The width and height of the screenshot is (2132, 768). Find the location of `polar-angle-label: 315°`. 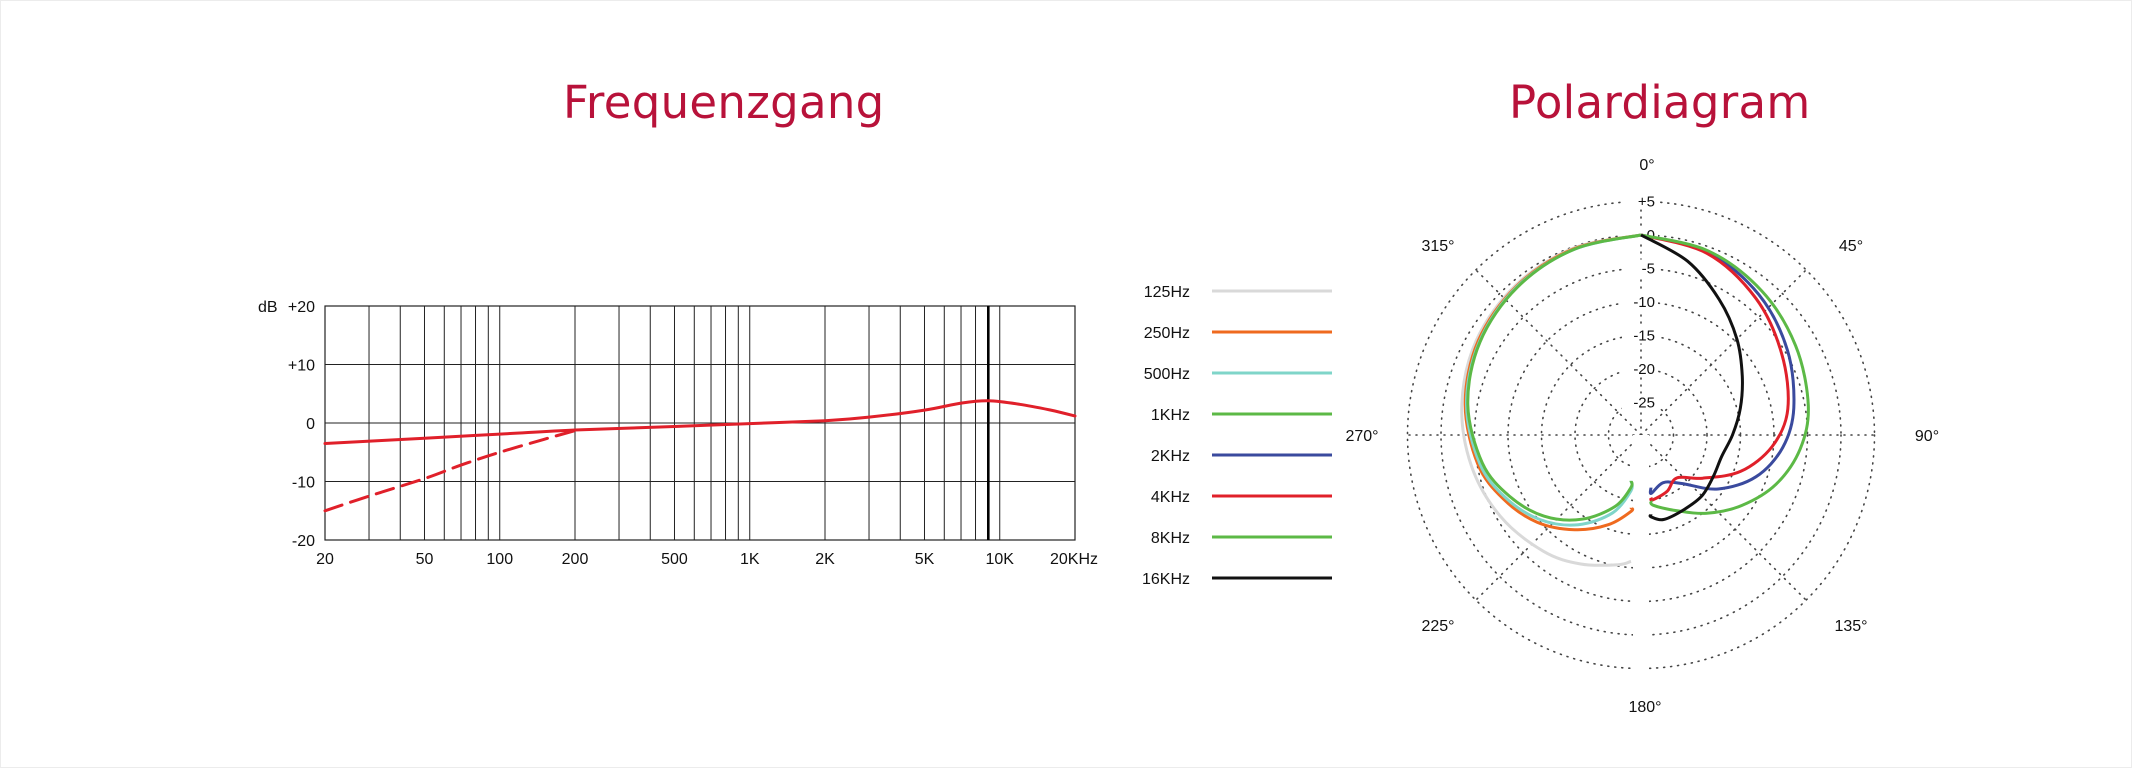

polar-angle-label: 315° is located at coordinates (1437, 246).